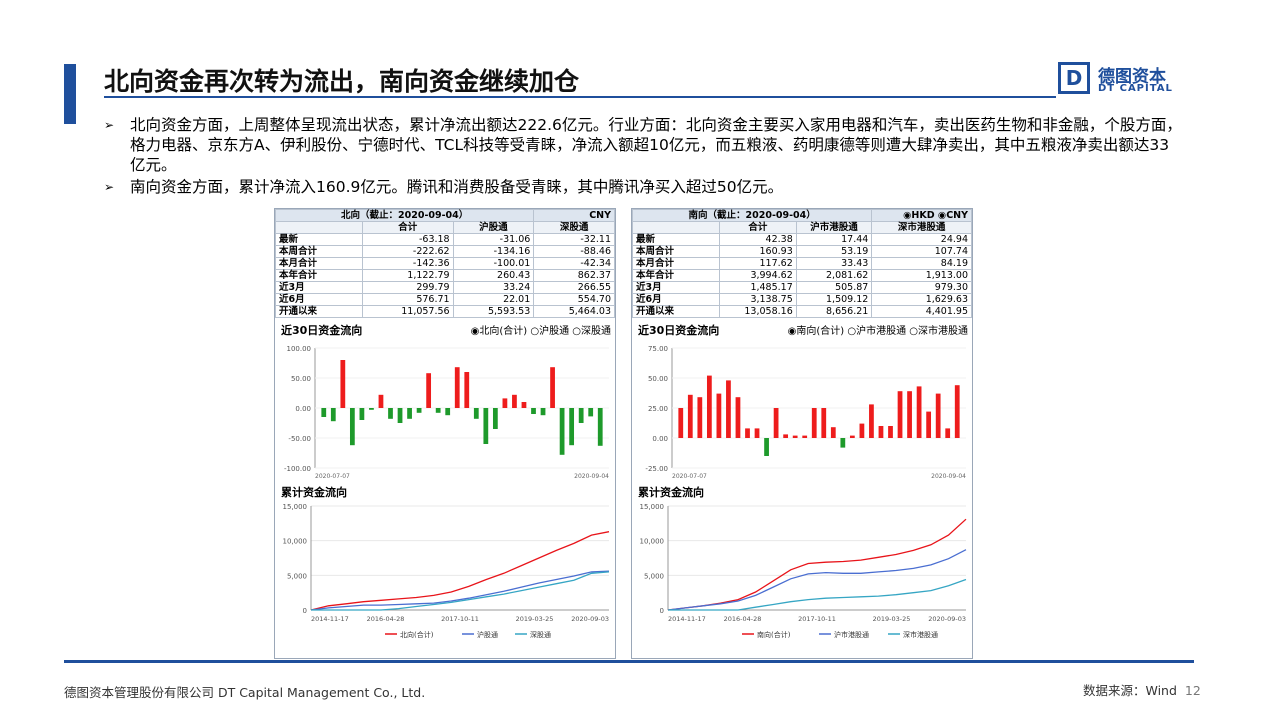 The height and width of the screenshot is (720, 1280). What do you see at coordinates (321, 330) in the screenshot?
I see `bar-chart-title: 近30日资金流向` at bounding box center [321, 330].